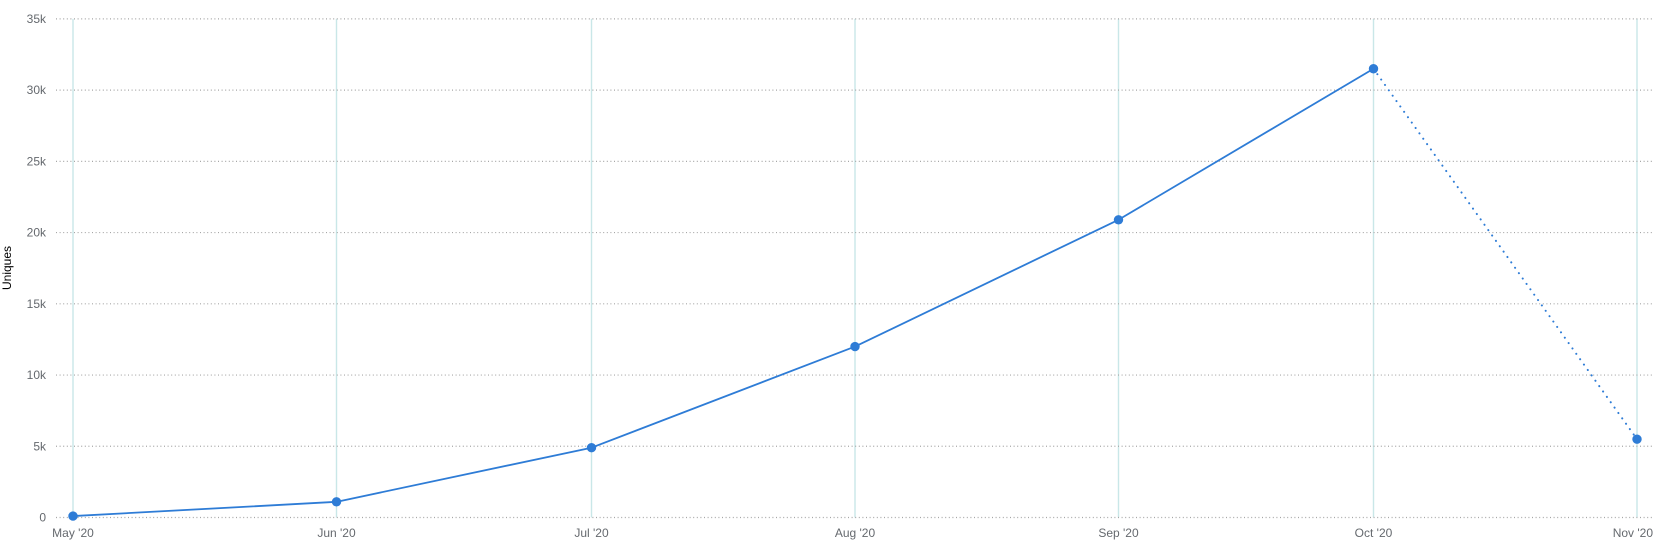 The height and width of the screenshot is (555, 1667). Describe the element at coordinates (37, 304) in the screenshot. I see `y-tick-label: 15k` at that location.